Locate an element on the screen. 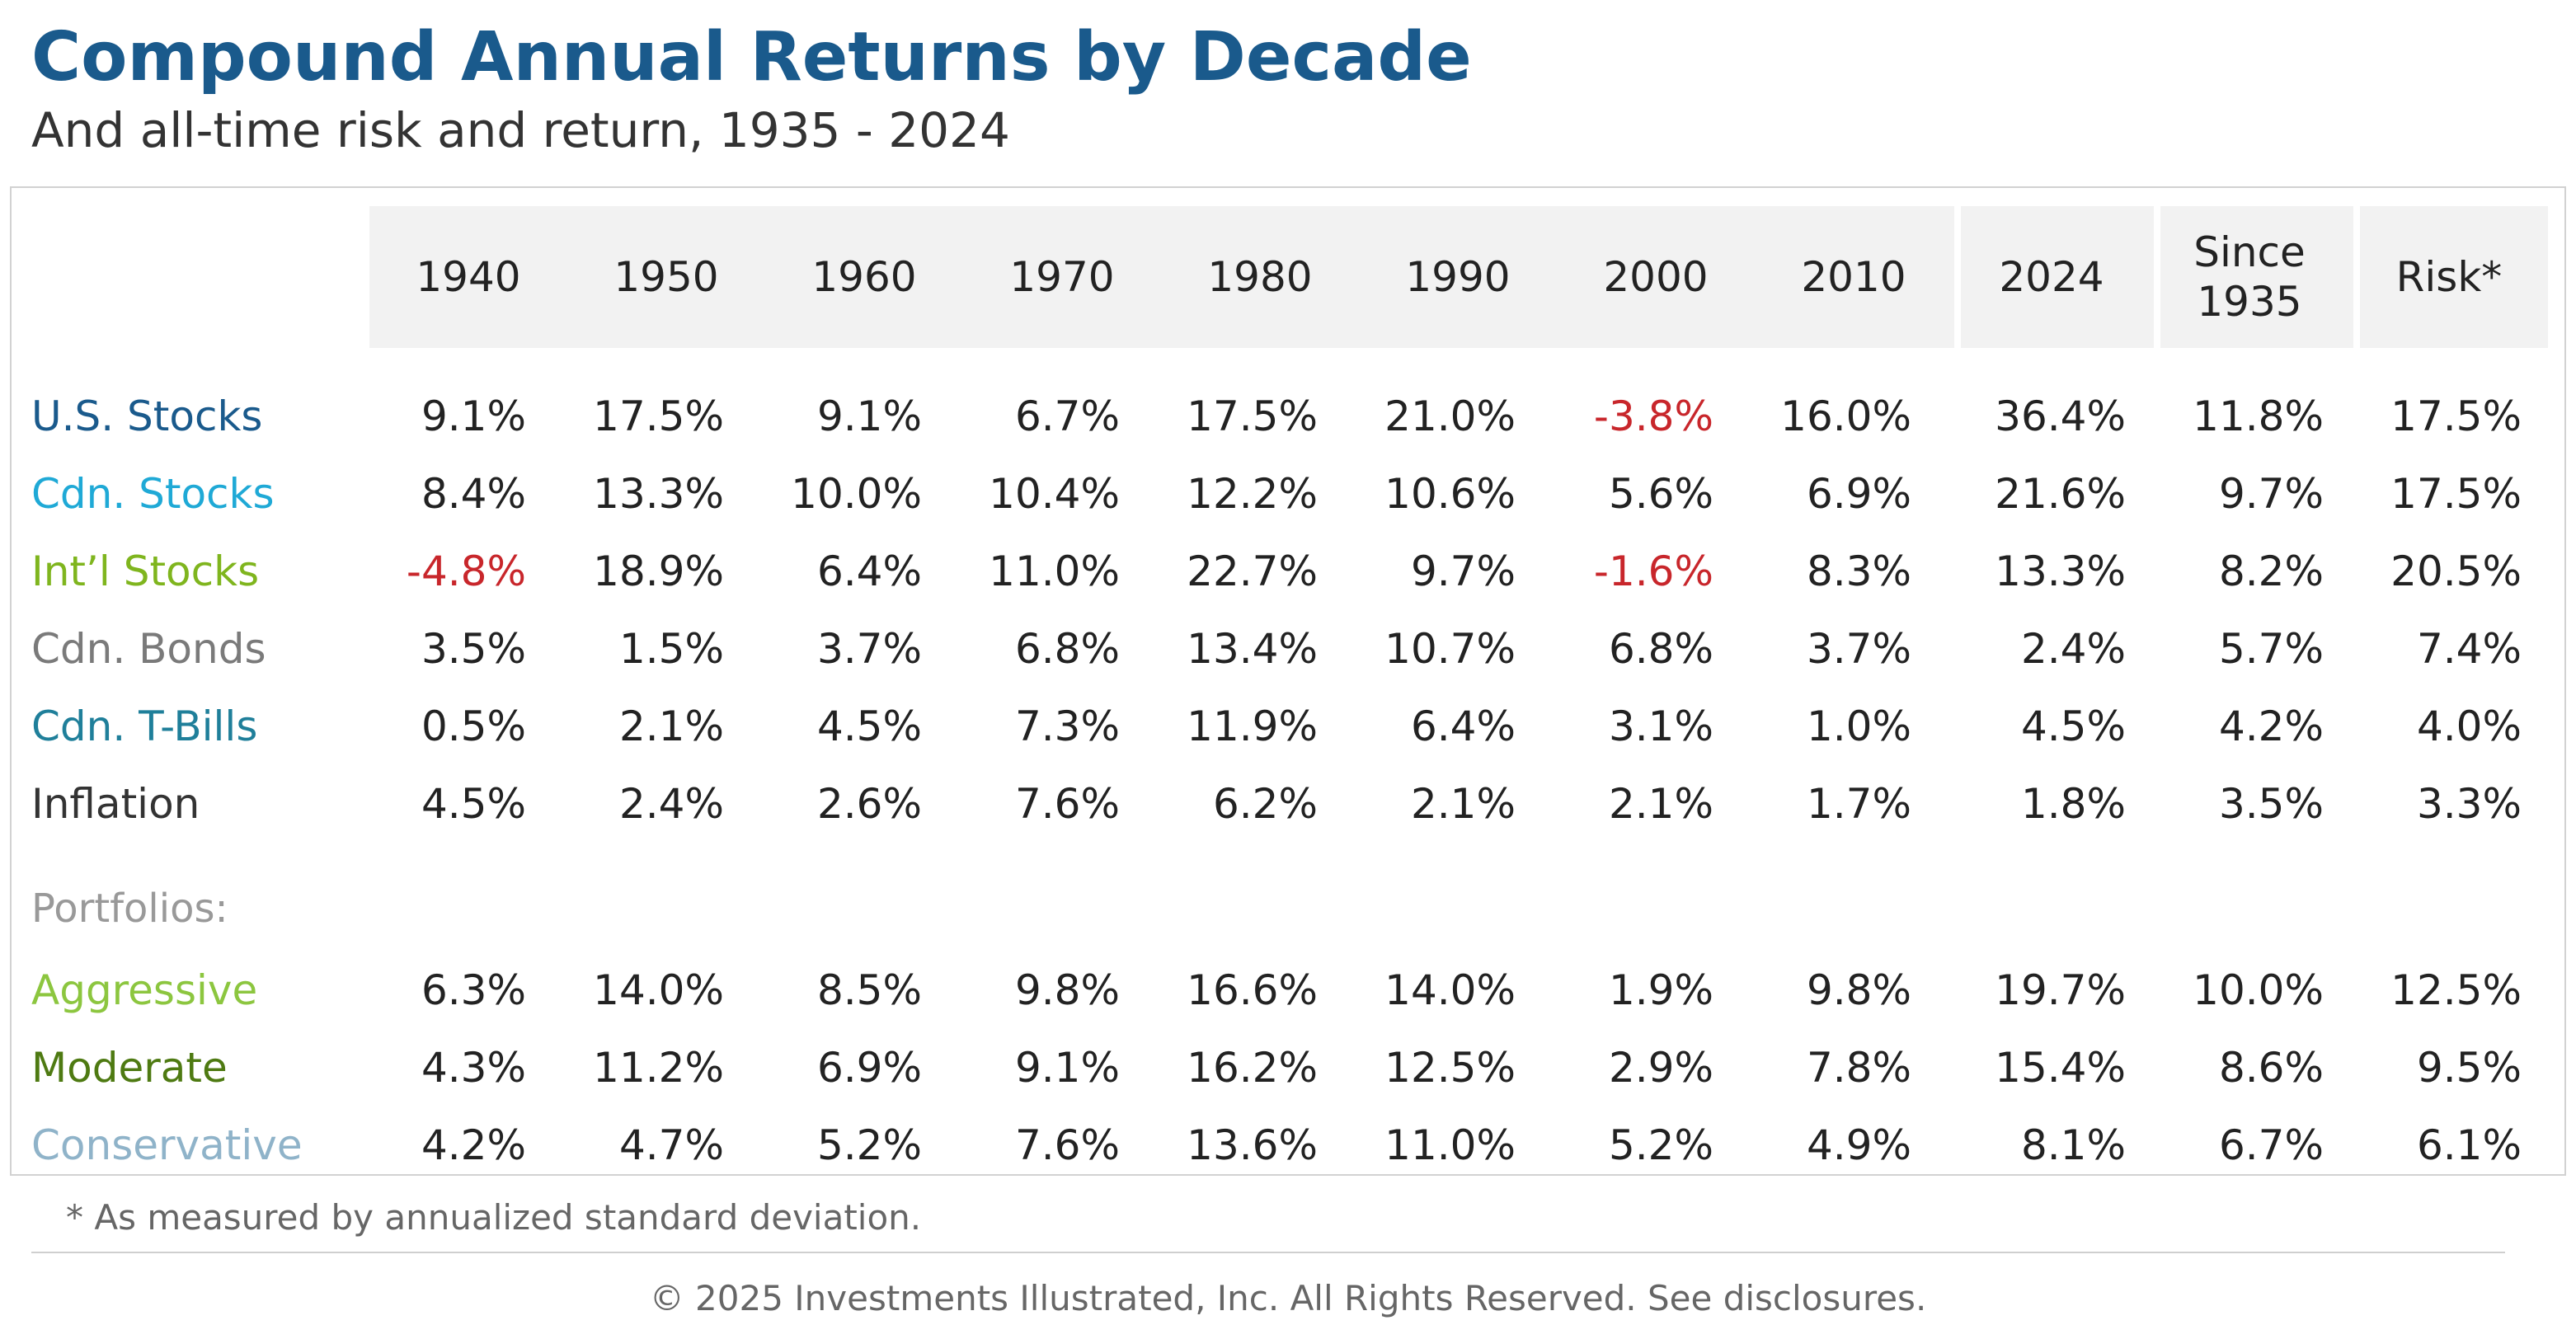  table-cell: 5.7% is located at coordinates (2271, 649).